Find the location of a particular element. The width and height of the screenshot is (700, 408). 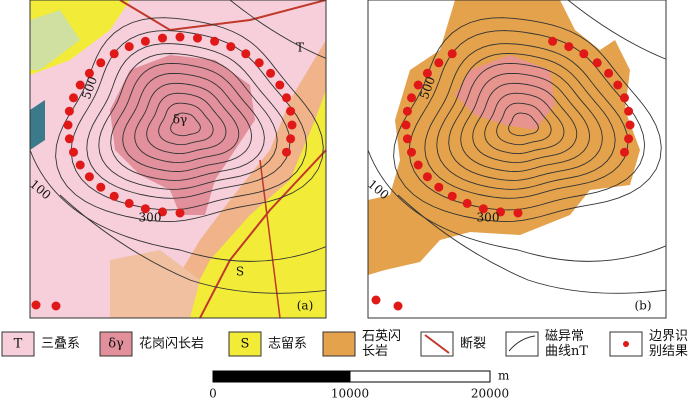

legend-label: 曲线nT is located at coordinates (566, 351).